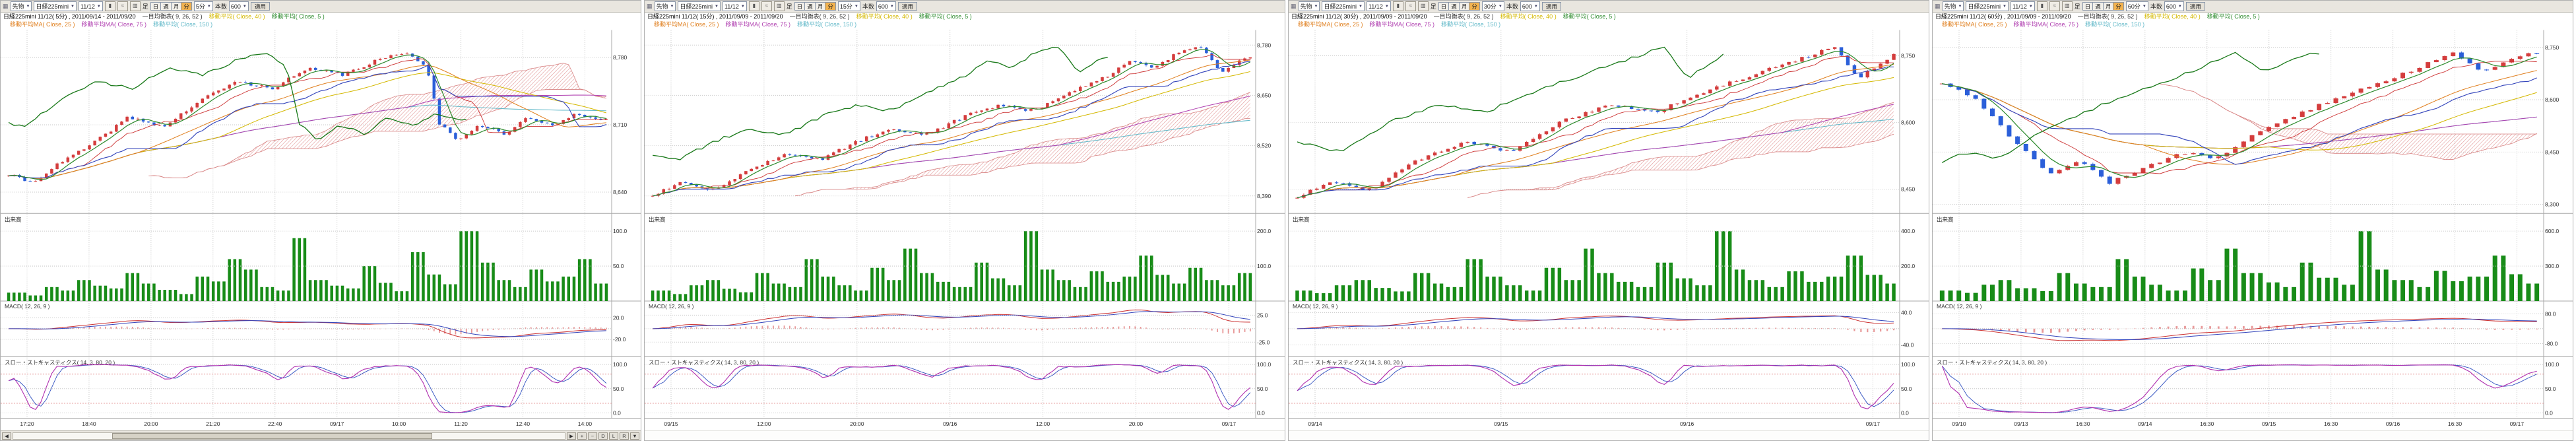 This screenshot has width=2576, height=441. What do you see at coordinates (582, 436) in the screenshot?
I see `chart-tool-button-1: +` at bounding box center [582, 436].